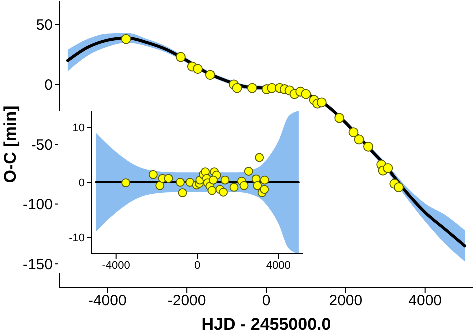 The height and width of the screenshot is (330, 474). What do you see at coordinates (78, 128) in the screenshot?
I see `y-tick-label: 10` at bounding box center [78, 128].